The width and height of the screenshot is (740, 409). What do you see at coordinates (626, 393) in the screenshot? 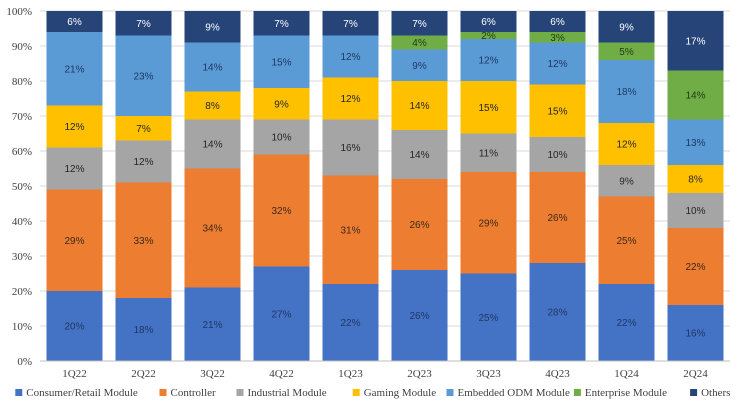
I see `legend-label: Enterprise Module` at bounding box center [626, 393].